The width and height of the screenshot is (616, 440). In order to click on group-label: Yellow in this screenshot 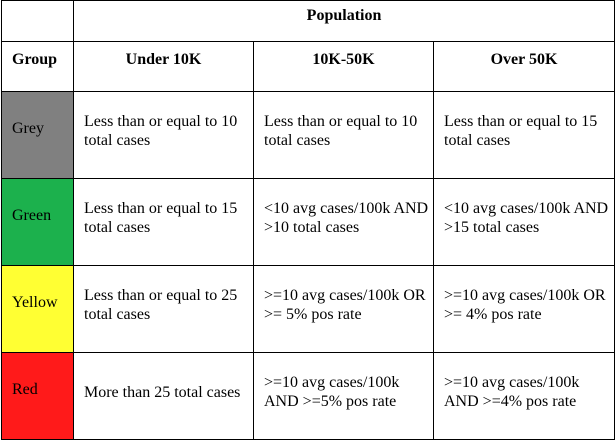, I will do `click(35, 302)`.